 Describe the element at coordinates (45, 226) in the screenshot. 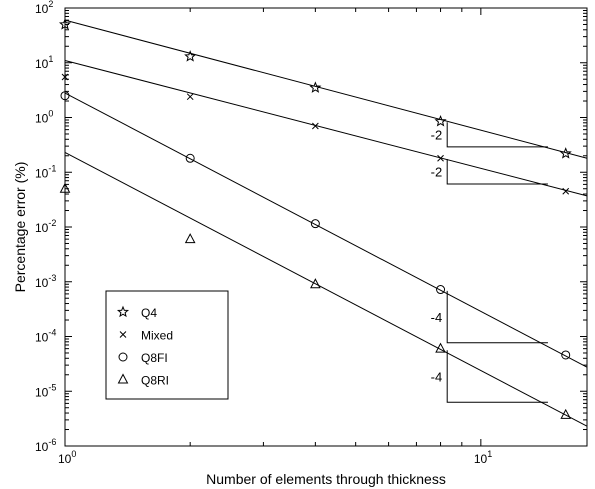

I see `y-tick-label: 10⁻²` at that location.